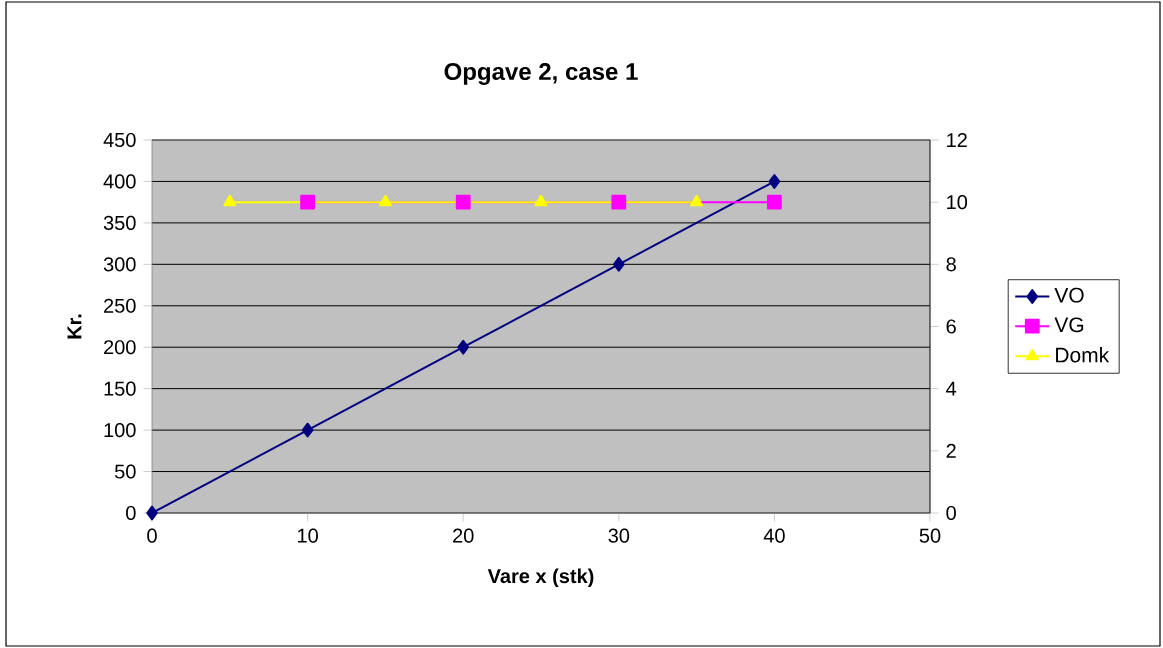 The image size is (1163, 648). What do you see at coordinates (540, 578) in the screenshot?
I see `x-axis-title: Vare x (stk)` at bounding box center [540, 578].